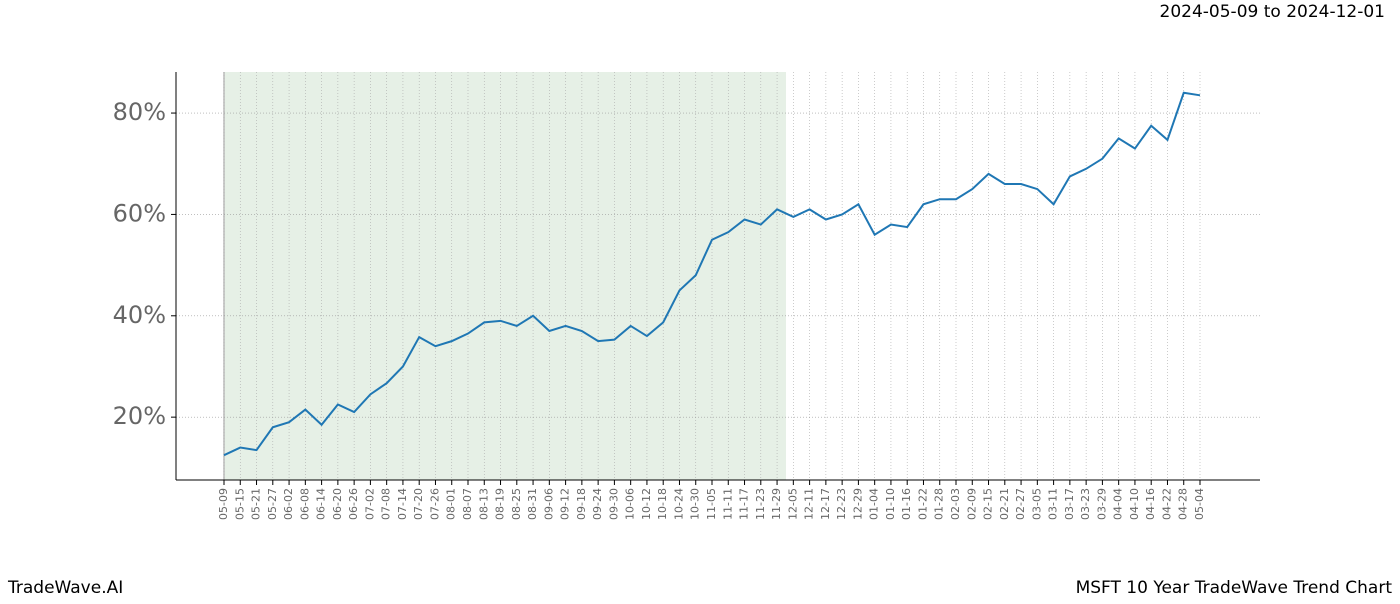 The width and height of the screenshot is (1400, 604). Describe the element at coordinates (272, 504) in the screenshot. I see `x-tick-label: 05-27` at that location.